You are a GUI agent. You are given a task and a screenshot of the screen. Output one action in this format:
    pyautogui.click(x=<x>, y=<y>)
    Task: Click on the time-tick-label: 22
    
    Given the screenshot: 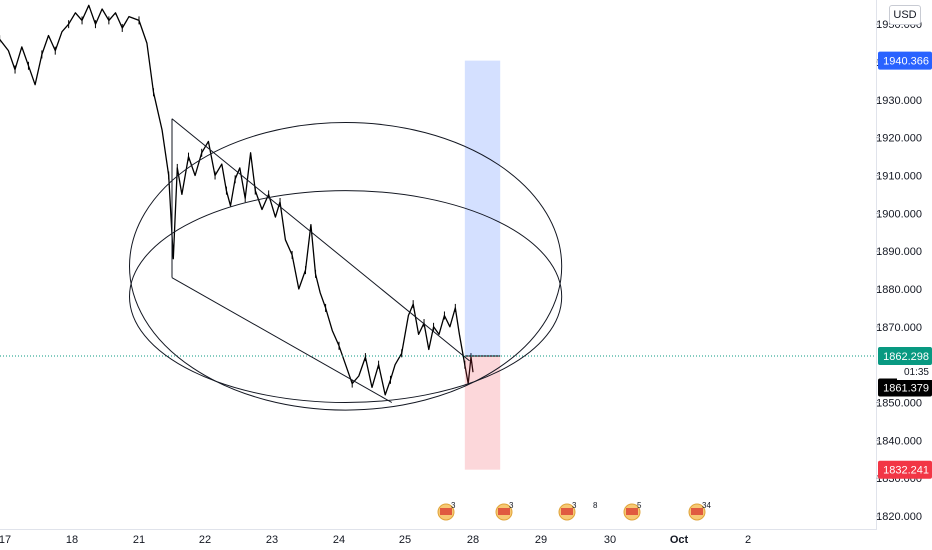 What is the action you would take?
    pyautogui.click(x=205, y=540)
    